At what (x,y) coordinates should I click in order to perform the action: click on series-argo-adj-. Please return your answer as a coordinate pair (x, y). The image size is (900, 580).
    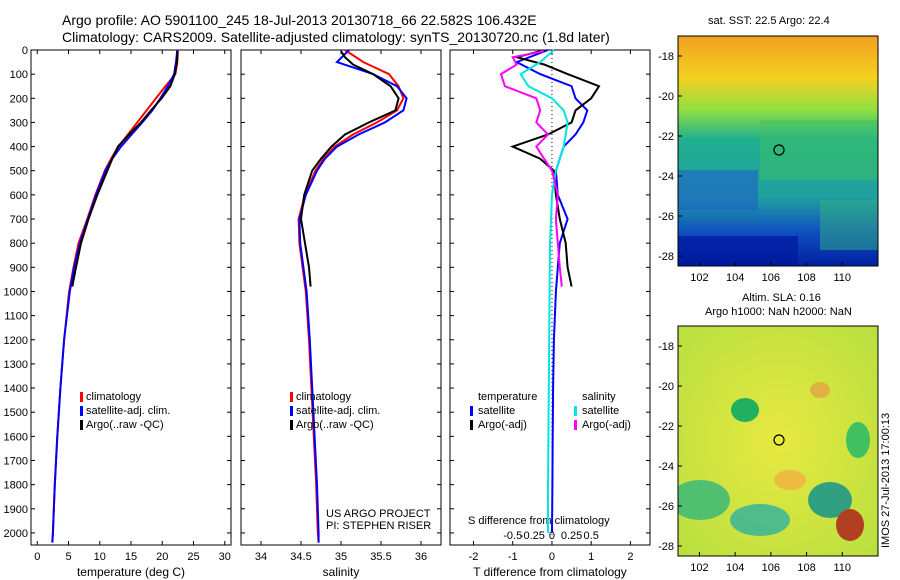
    Looking at the image, I should click on (531, 168).